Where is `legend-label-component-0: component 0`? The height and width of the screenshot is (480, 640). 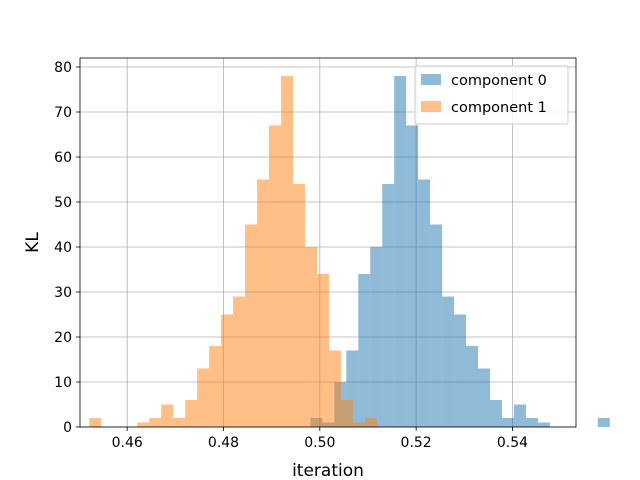
legend-label-component-0: component 0 is located at coordinates (499, 81).